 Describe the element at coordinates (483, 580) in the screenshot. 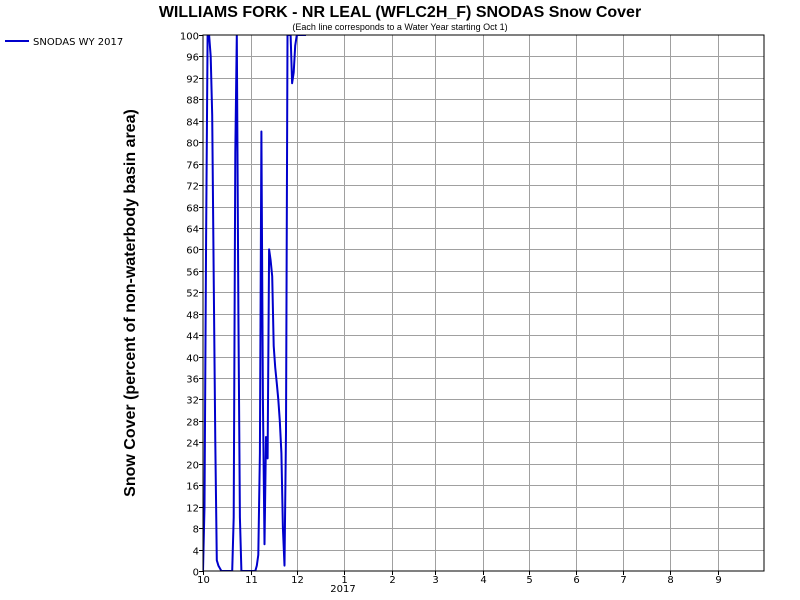

I see `x-tick-label: 4` at that location.